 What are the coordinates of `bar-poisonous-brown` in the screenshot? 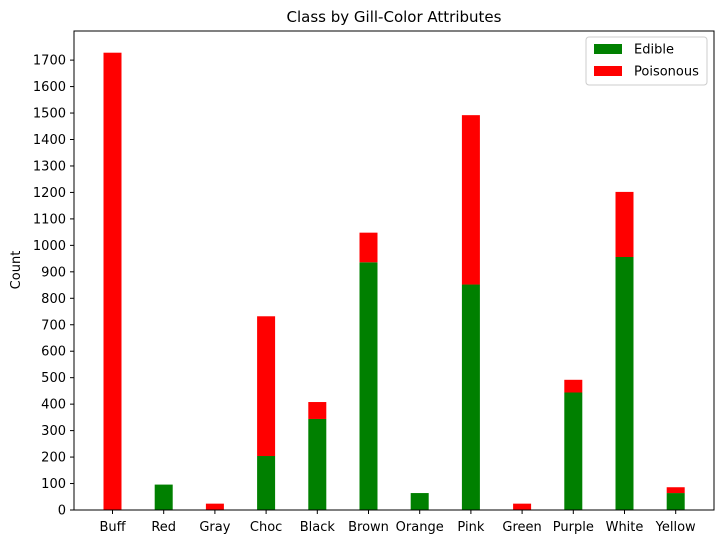 It's located at (368, 247).